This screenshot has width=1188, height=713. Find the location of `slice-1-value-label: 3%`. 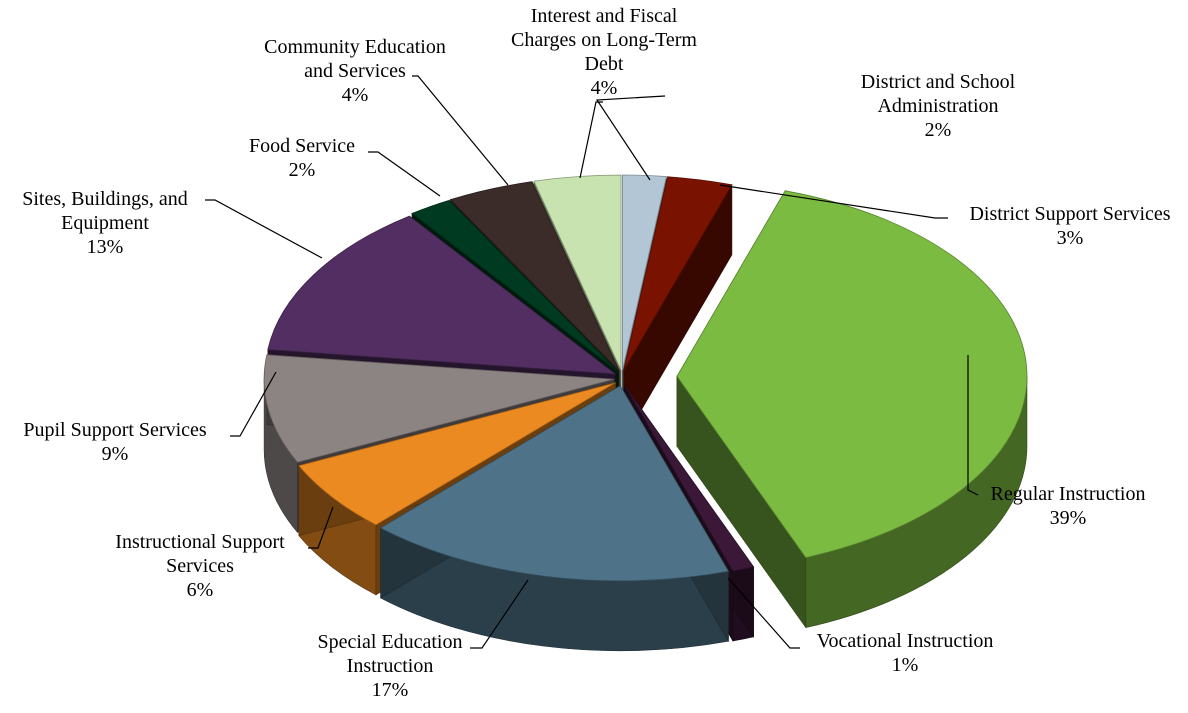

slice-1-value-label: 3% is located at coordinates (1070, 238).